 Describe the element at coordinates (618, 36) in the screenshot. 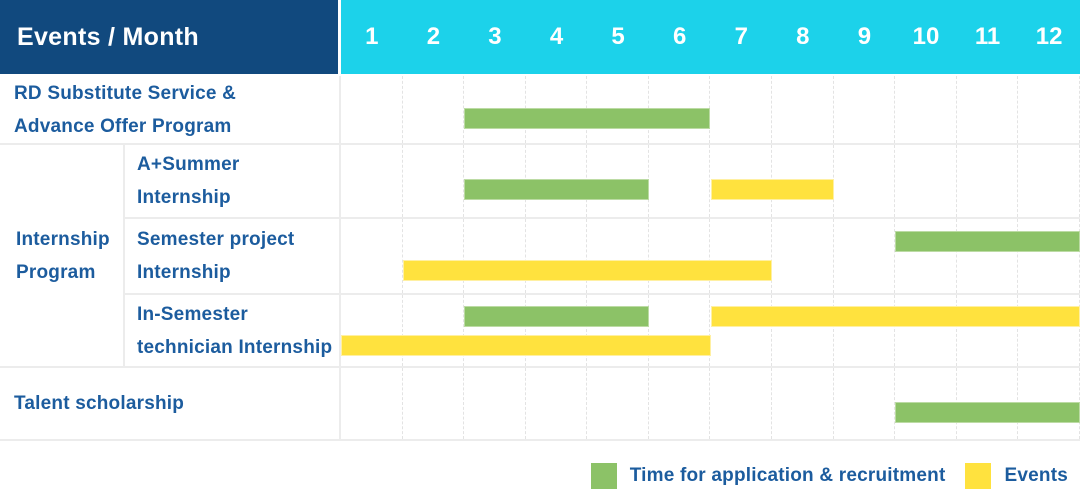

I see `month-header-5: 5` at that location.